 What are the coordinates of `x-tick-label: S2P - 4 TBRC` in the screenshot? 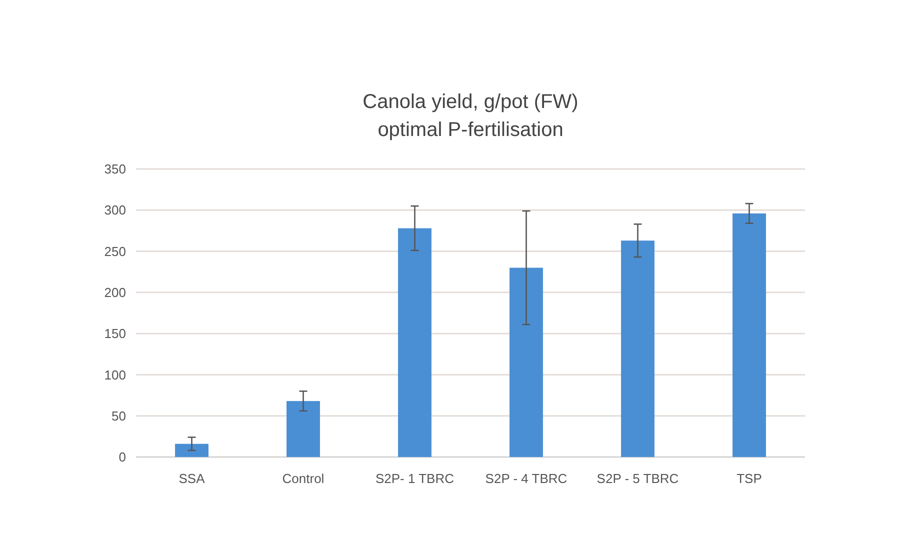 It's located at (526, 478).